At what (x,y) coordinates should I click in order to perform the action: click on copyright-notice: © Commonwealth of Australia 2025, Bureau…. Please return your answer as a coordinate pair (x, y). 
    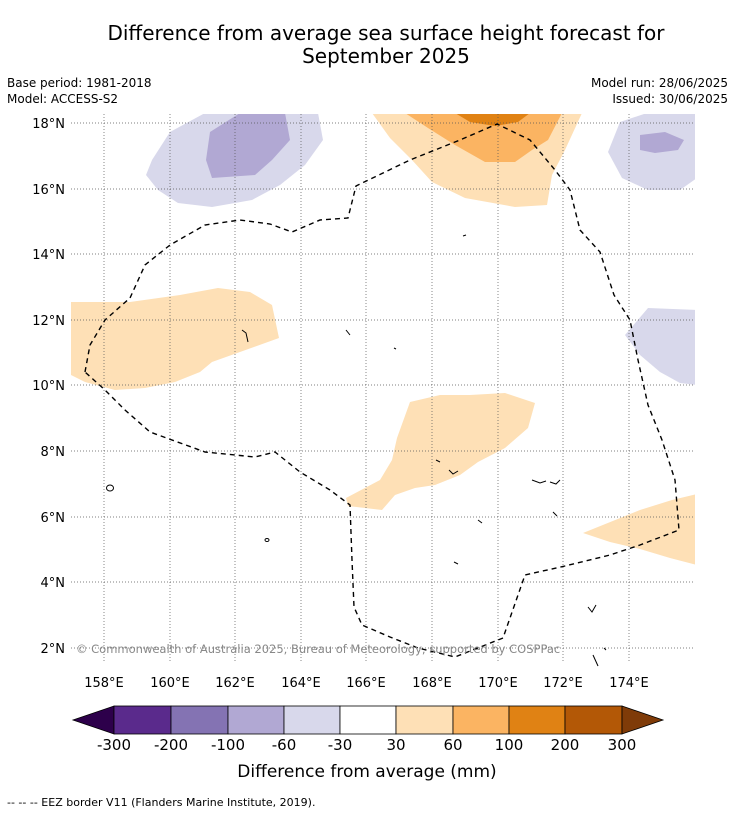
    Looking at the image, I should click on (318, 649).